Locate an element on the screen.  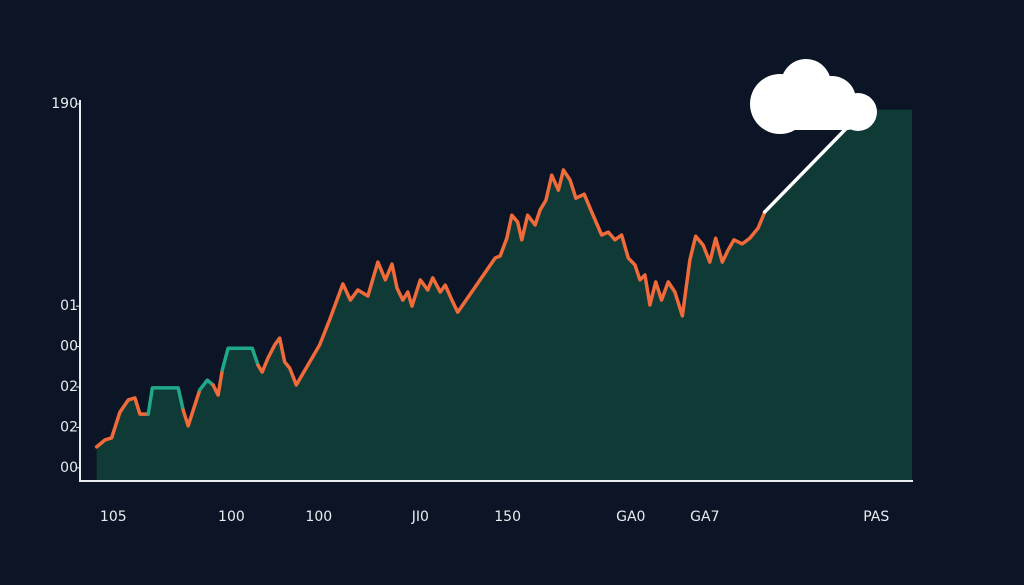
y-tick-label: 190 is located at coordinates (64, 104).